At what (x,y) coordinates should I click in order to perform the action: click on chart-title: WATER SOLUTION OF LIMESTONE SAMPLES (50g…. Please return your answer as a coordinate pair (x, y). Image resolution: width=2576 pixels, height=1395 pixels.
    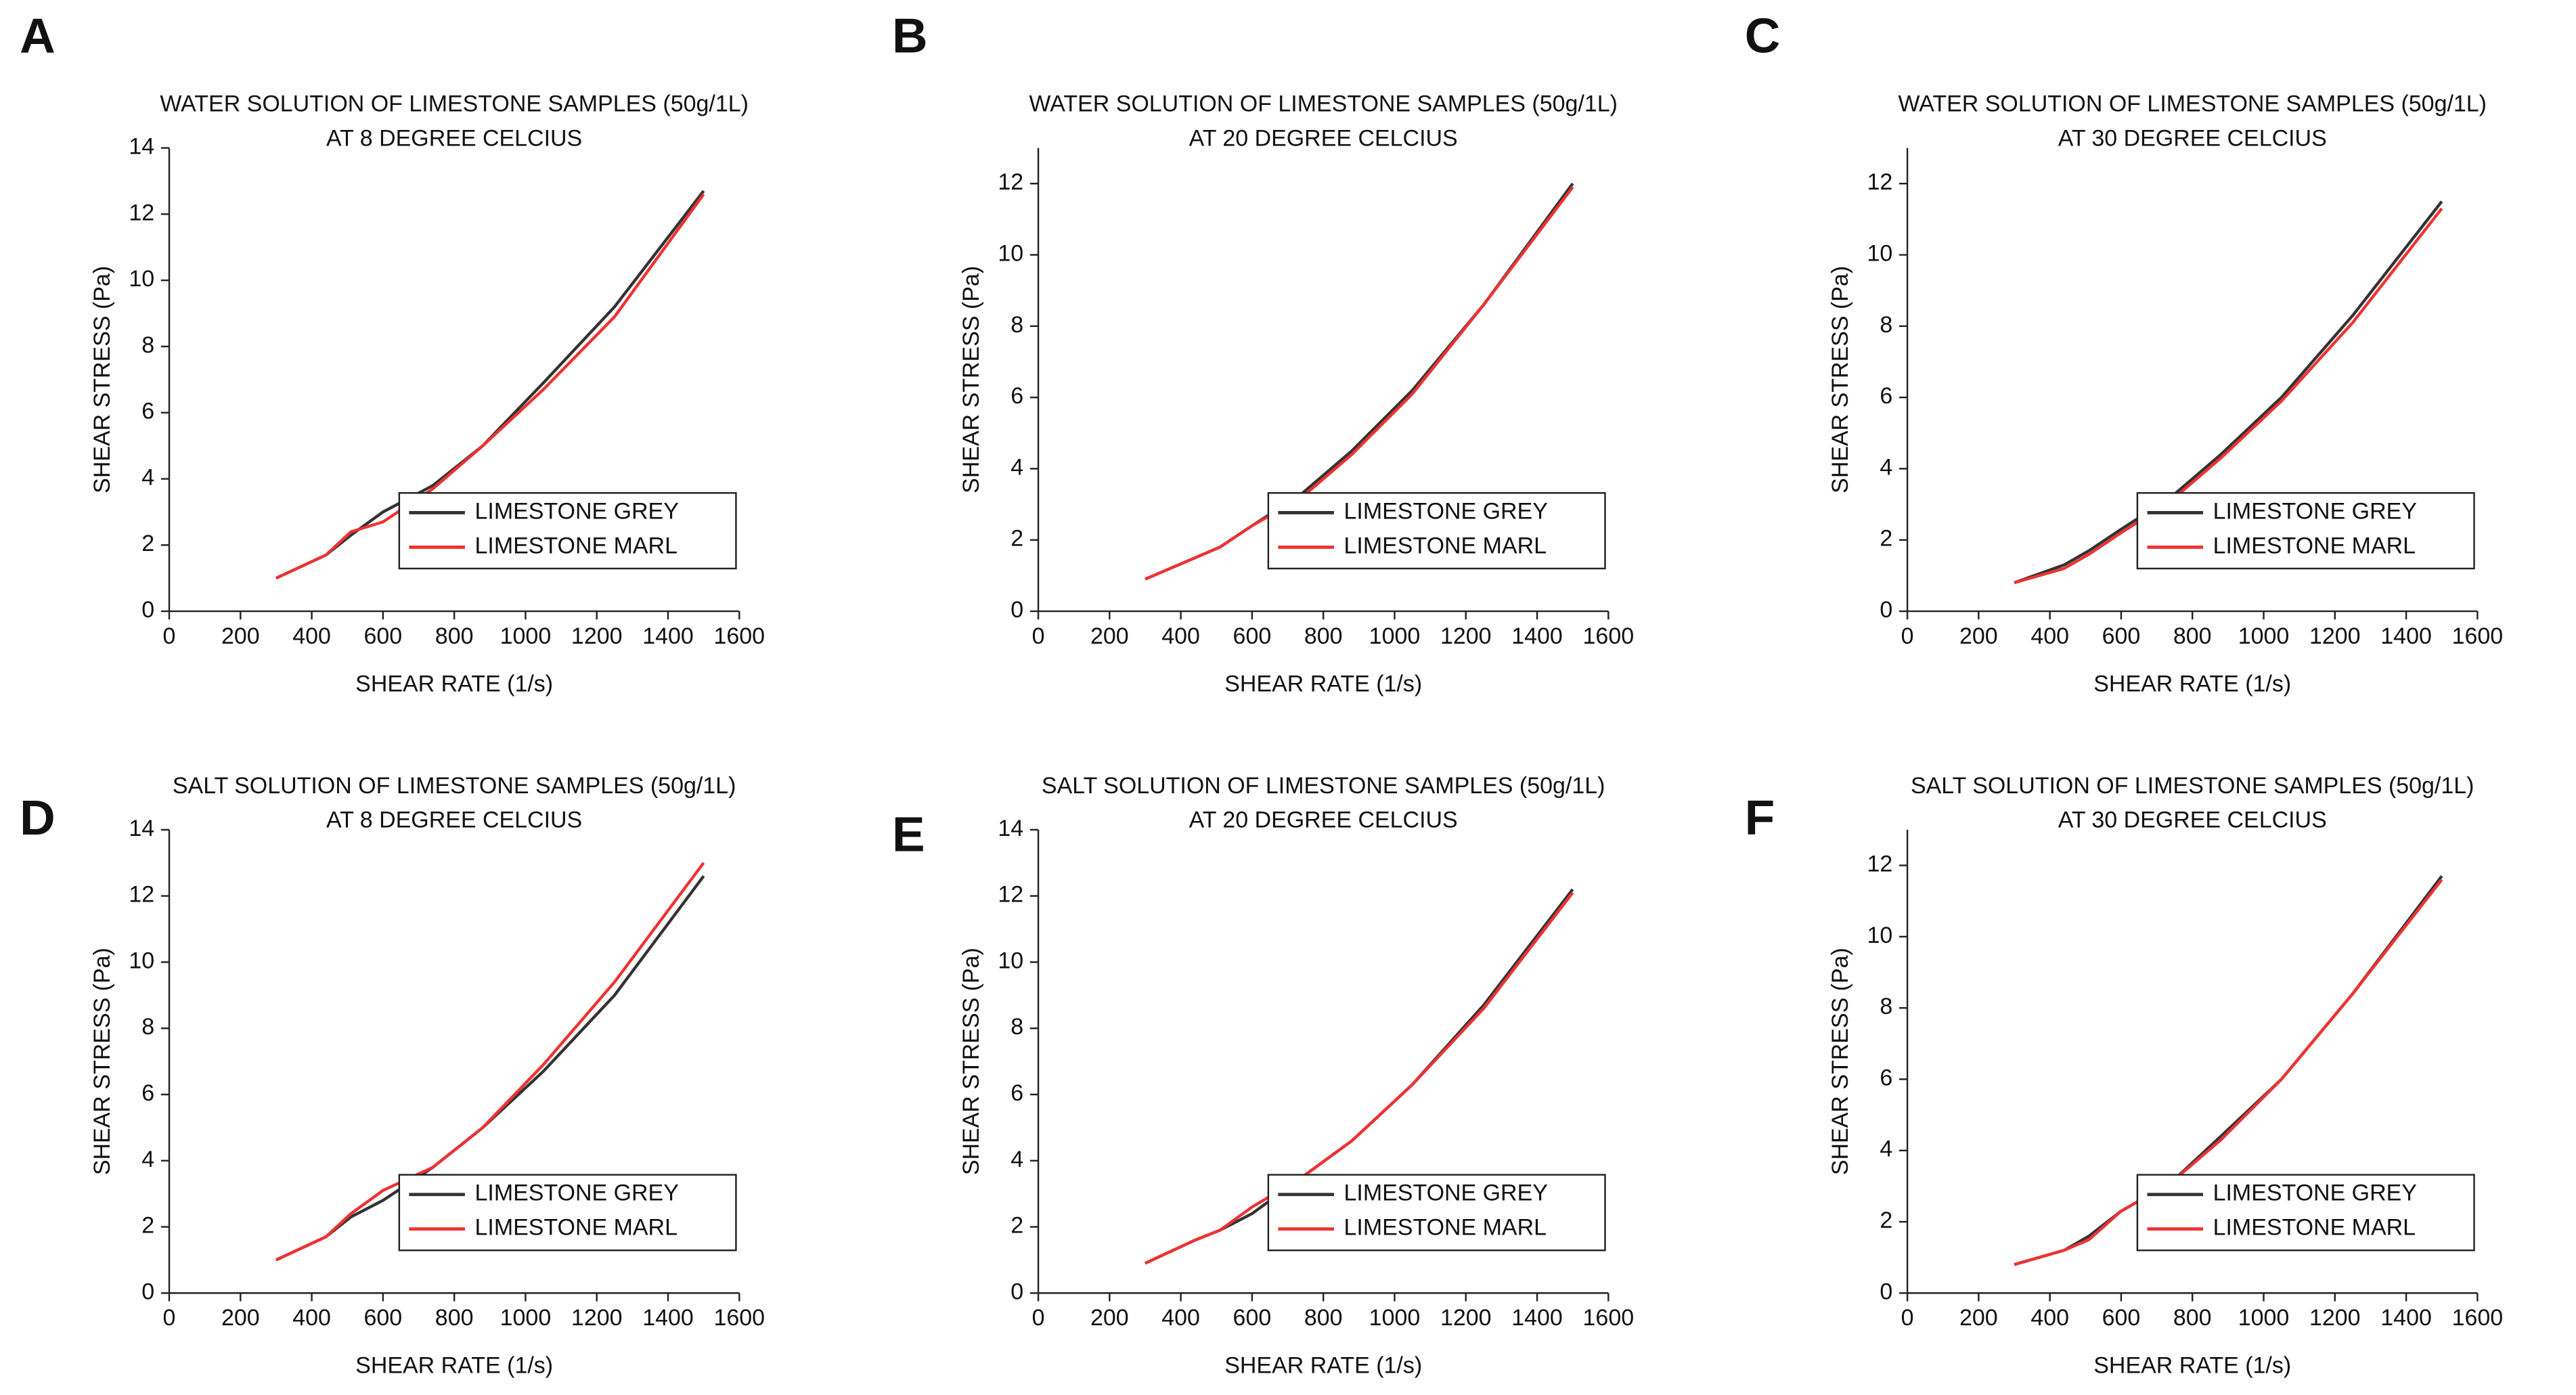
    Looking at the image, I should click on (1323, 104).